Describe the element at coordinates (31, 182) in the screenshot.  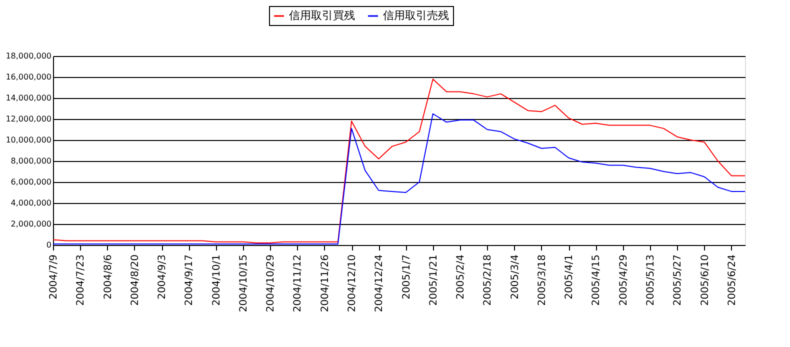
I see `y-tick-label: 6,000,000` at that location.